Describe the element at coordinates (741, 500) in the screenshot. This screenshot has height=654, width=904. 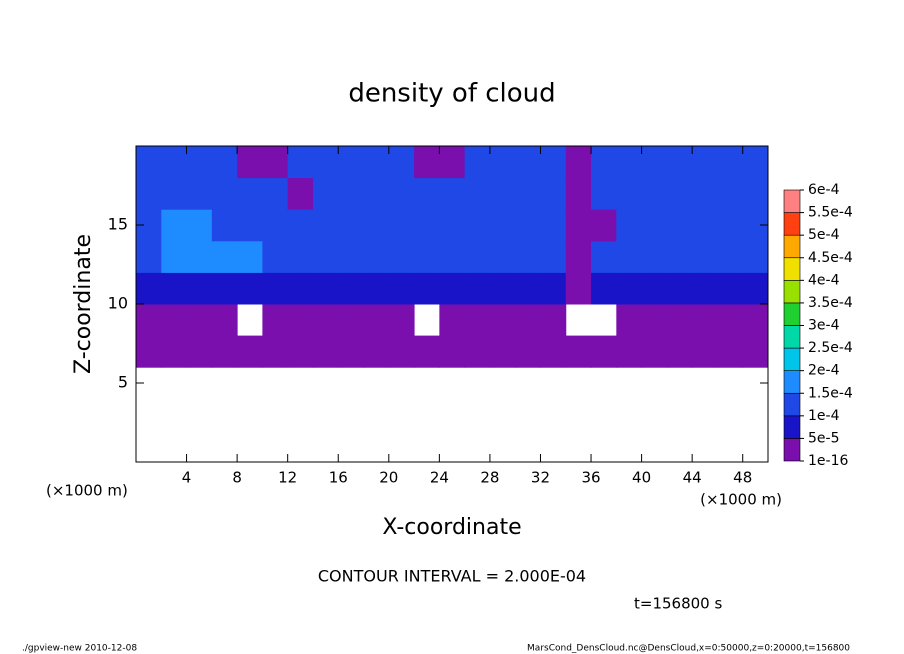
I see `x-unit-right: (×1000 m)` at that location.